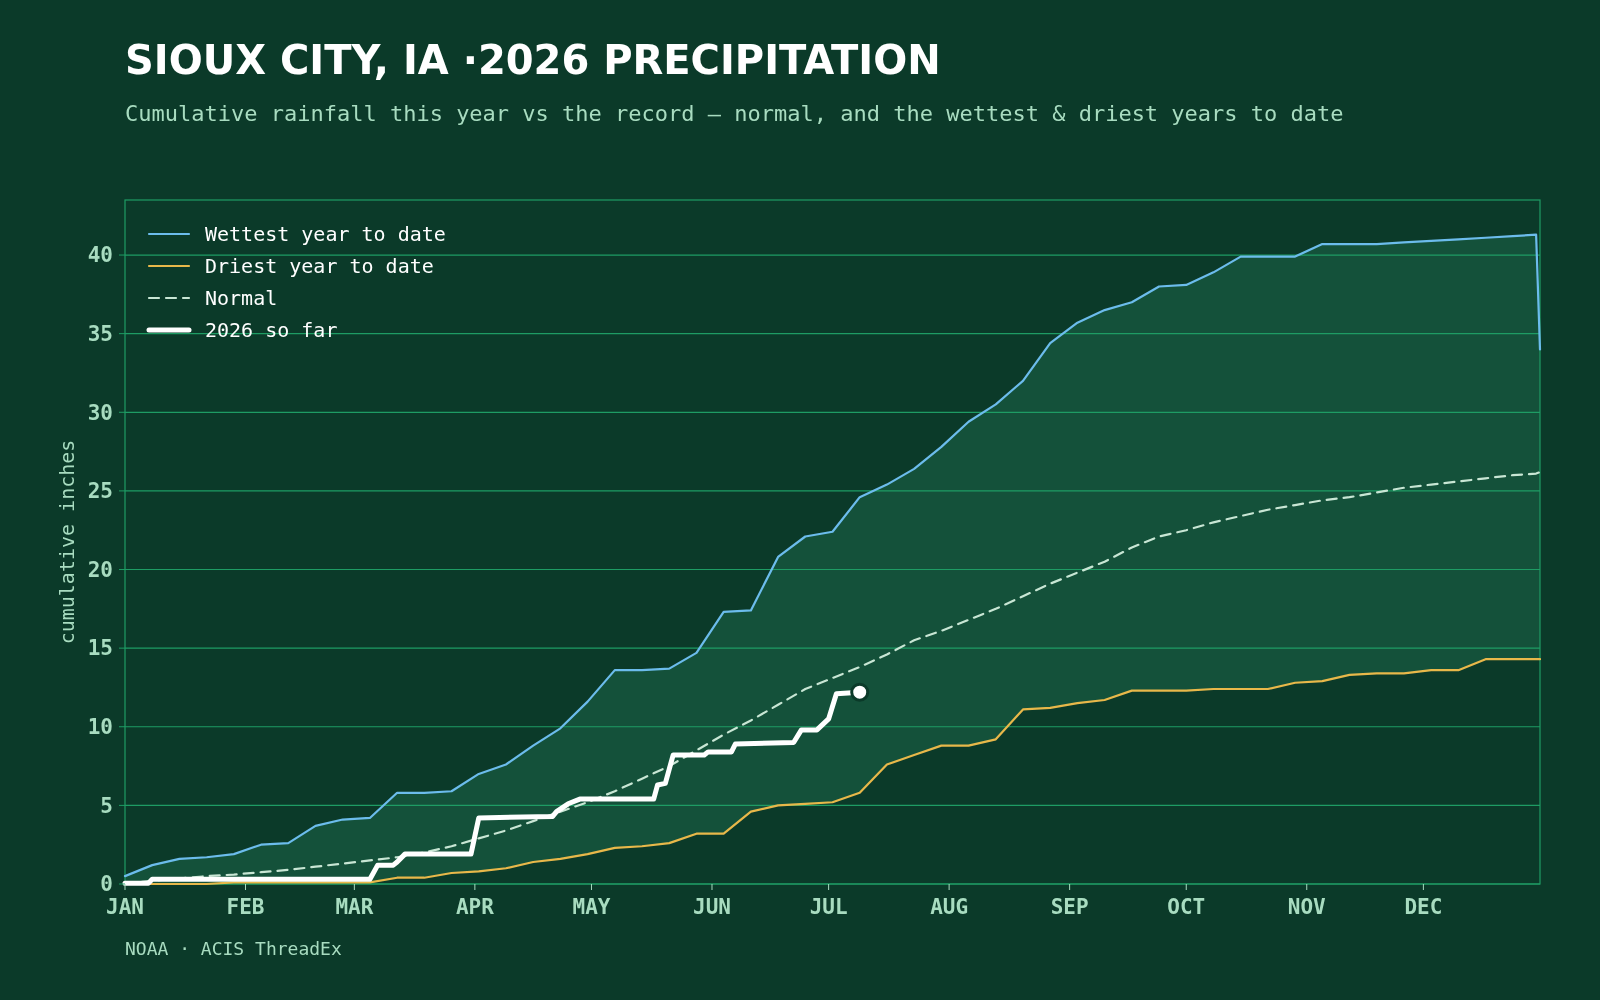  What do you see at coordinates (1423, 907) in the screenshot?
I see `x-tick-label: DEC` at bounding box center [1423, 907].